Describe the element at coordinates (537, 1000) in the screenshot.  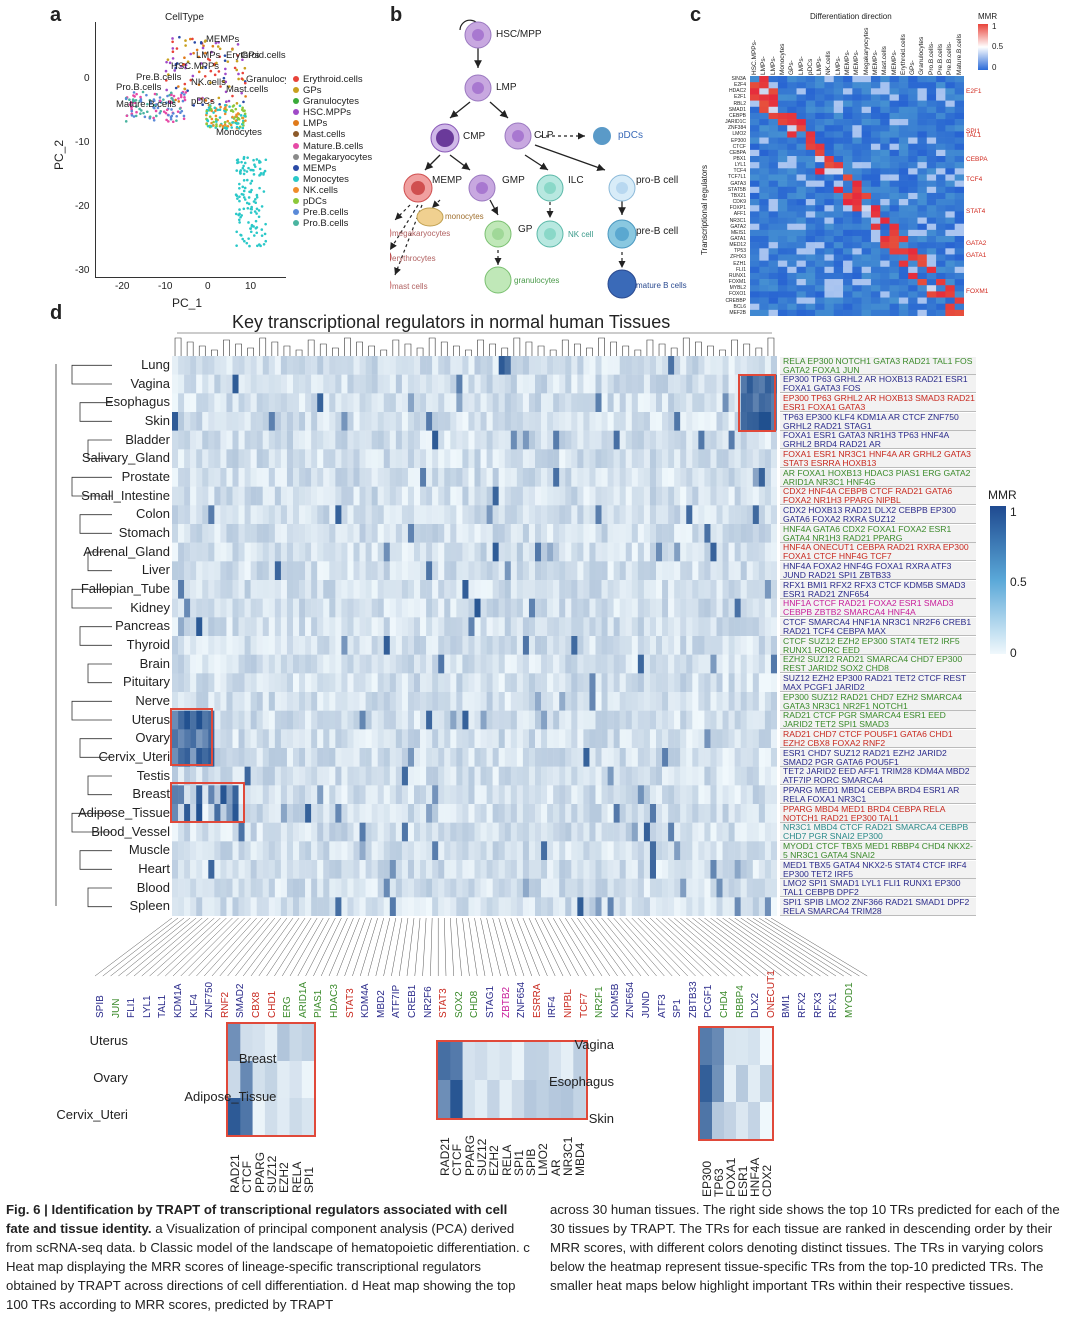
I see `bottom-tr-label: ESRRA` at that location.